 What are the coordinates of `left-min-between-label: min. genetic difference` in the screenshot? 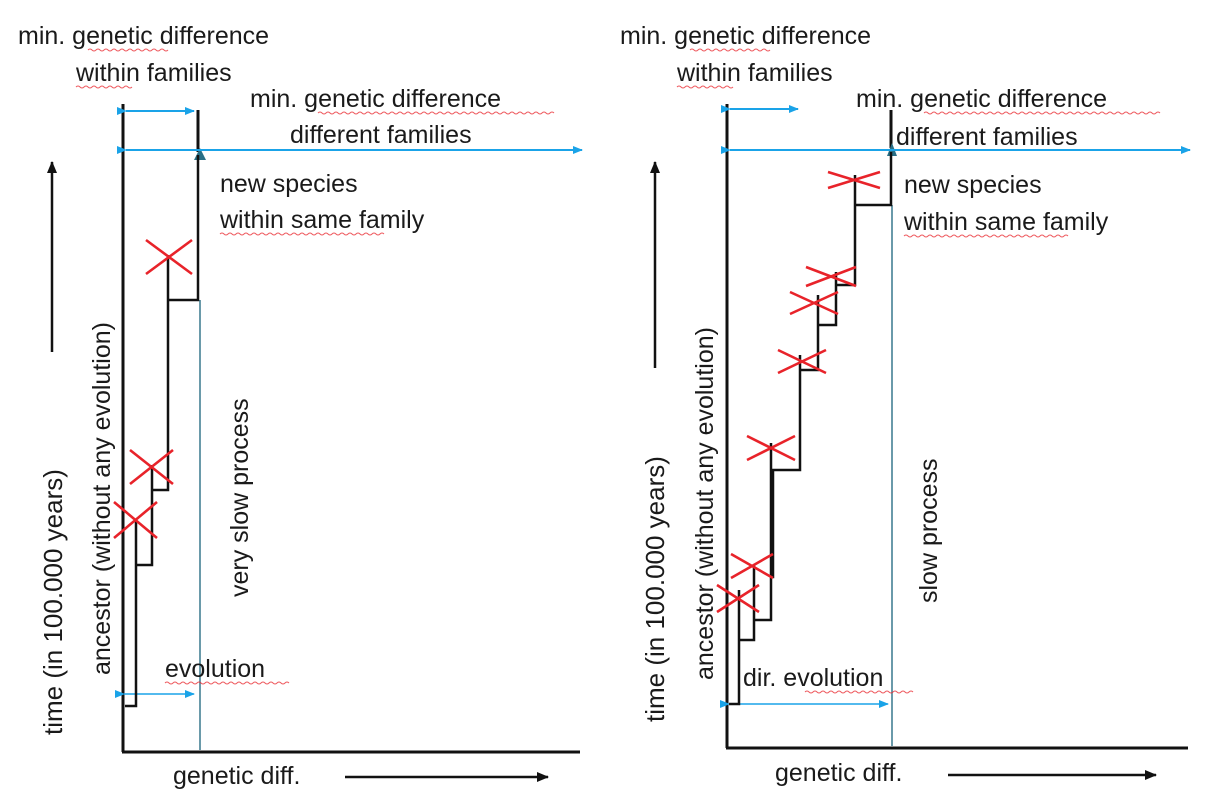 It's located at (375, 99).